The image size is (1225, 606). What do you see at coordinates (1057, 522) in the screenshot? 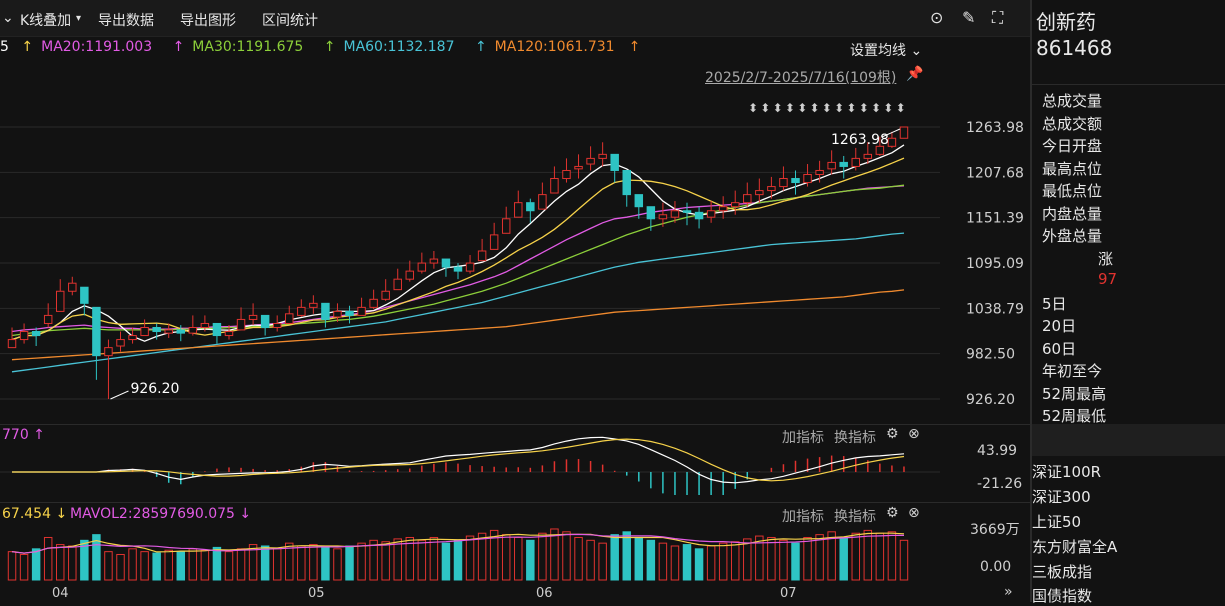
I see `index-item: 上证50` at bounding box center [1057, 522].